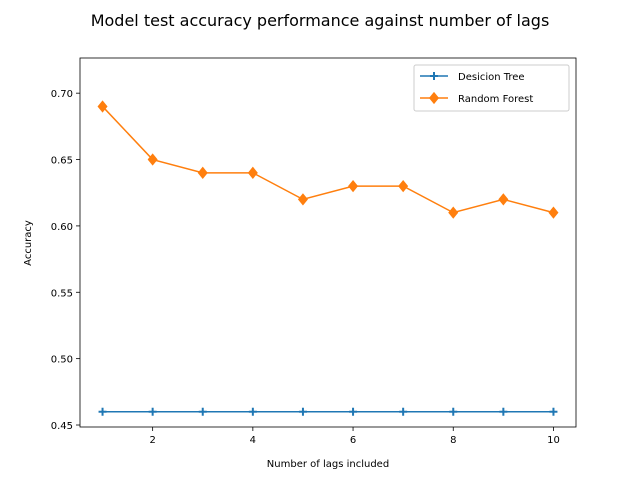 This screenshot has height=480, width=640. I want to click on y-tick-label: 0.60, so click(62, 227).